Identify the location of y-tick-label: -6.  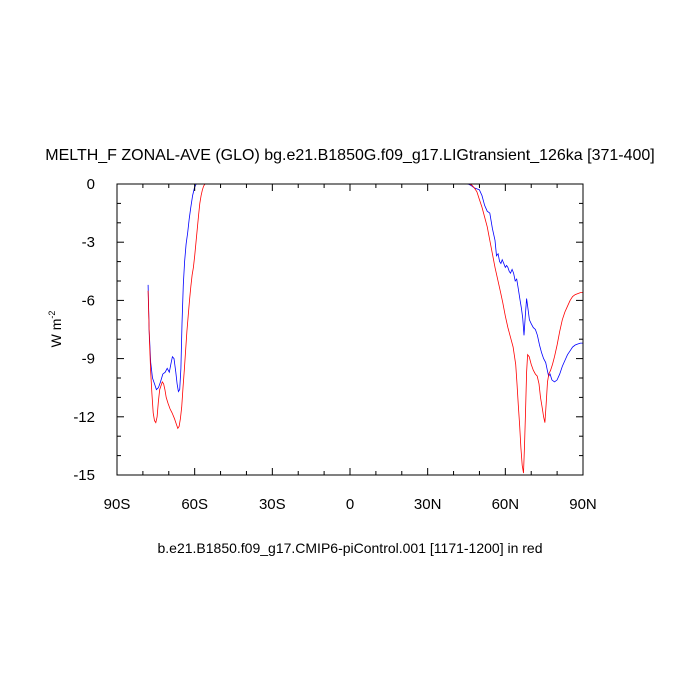
(88, 300).